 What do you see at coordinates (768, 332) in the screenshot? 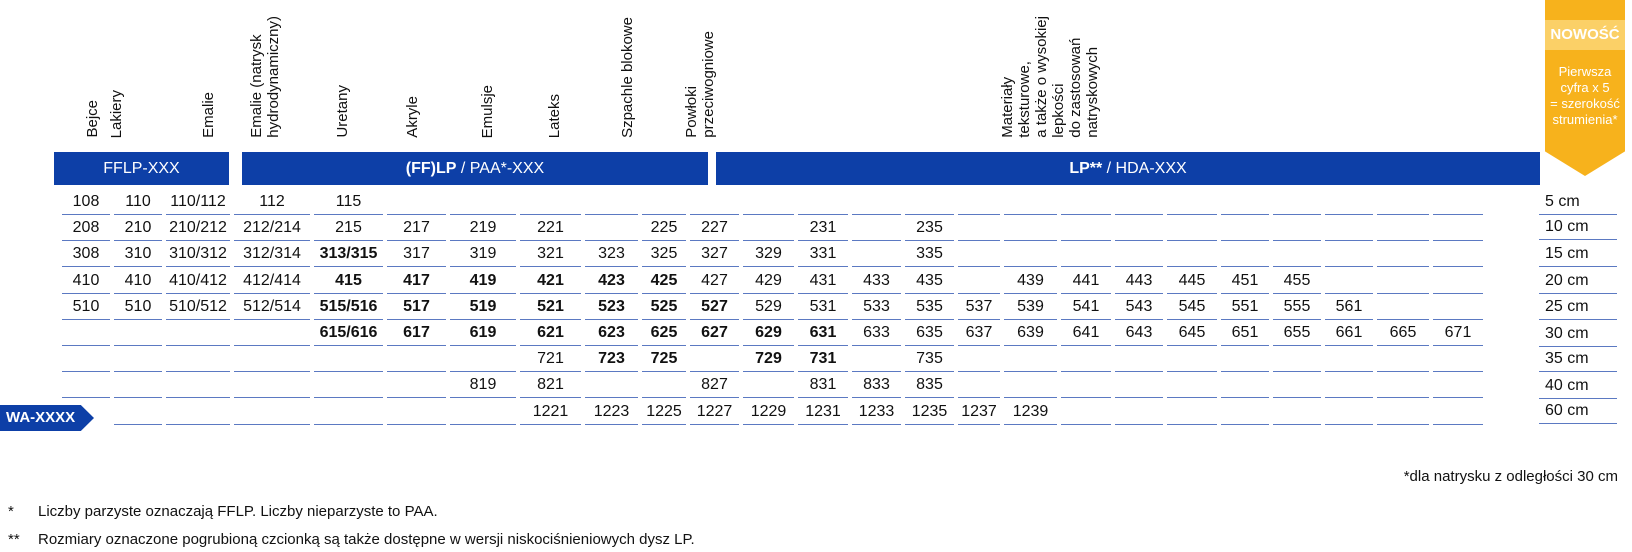
I see `table-cell: 629` at bounding box center [768, 332].